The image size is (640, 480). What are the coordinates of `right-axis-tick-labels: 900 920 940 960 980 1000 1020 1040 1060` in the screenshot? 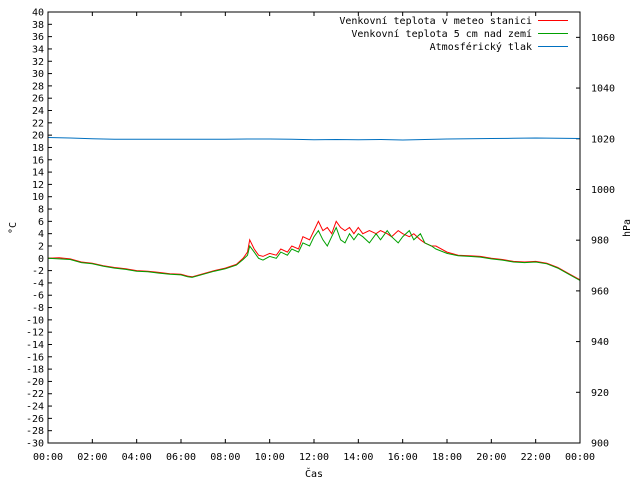 It's located at (603, 241).